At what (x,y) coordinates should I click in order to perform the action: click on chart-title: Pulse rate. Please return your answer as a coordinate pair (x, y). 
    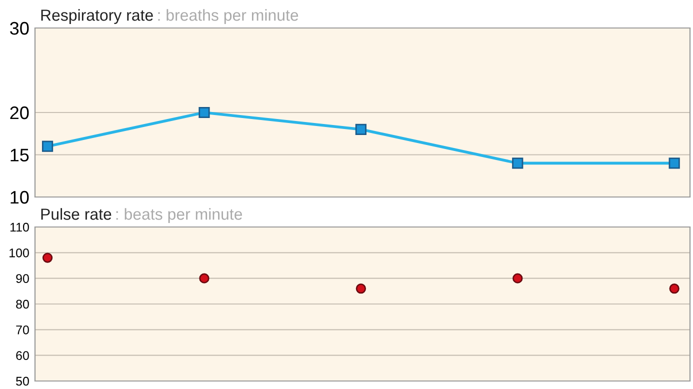
    Looking at the image, I should click on (76, 214).